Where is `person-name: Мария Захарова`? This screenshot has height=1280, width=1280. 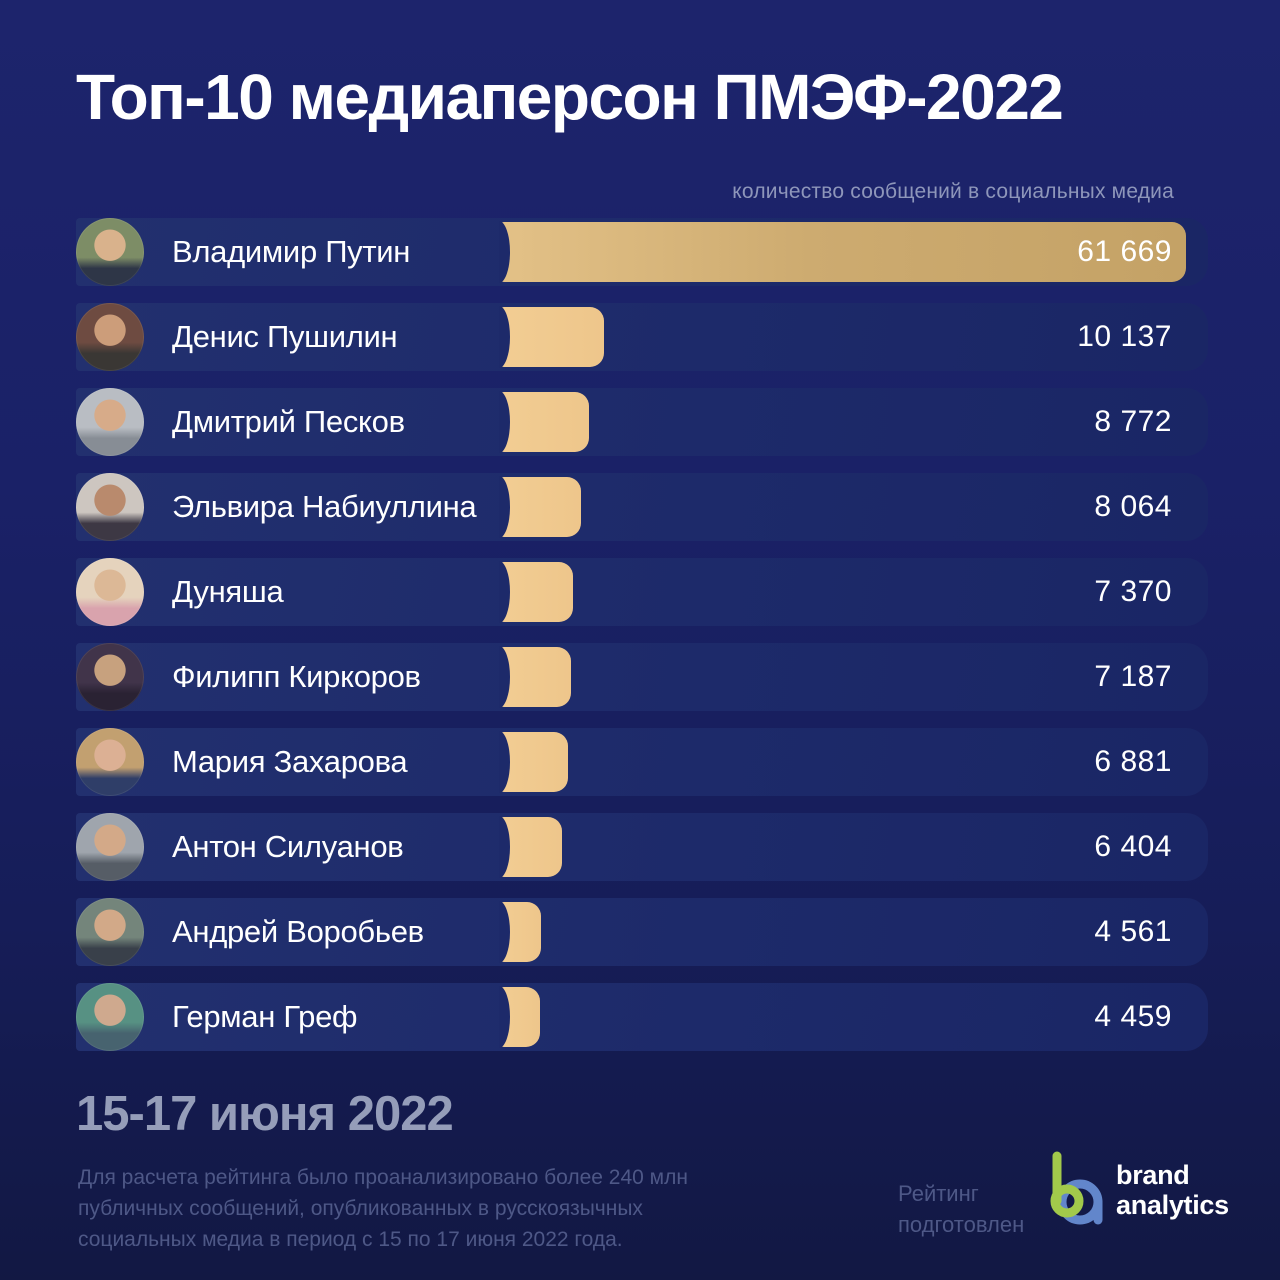
person-name: Мария Захарова is located at coordinates (290, 761).